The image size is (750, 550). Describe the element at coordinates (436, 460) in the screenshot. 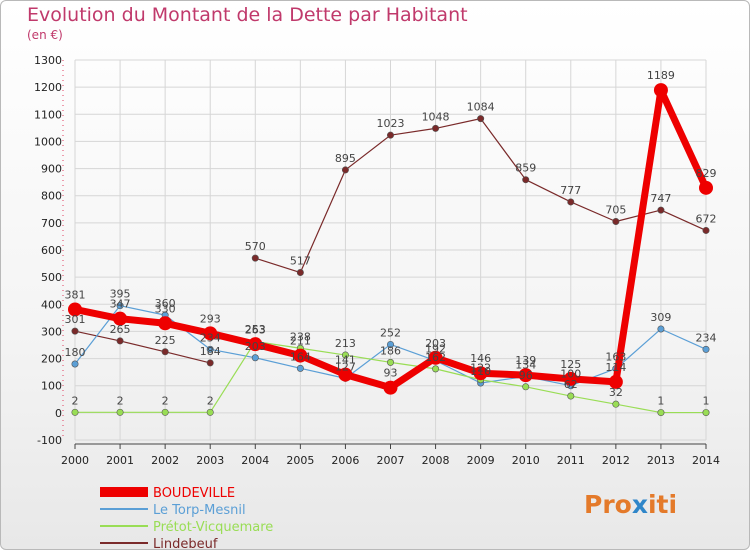

I see `x-tick-label: 2008` at that location.